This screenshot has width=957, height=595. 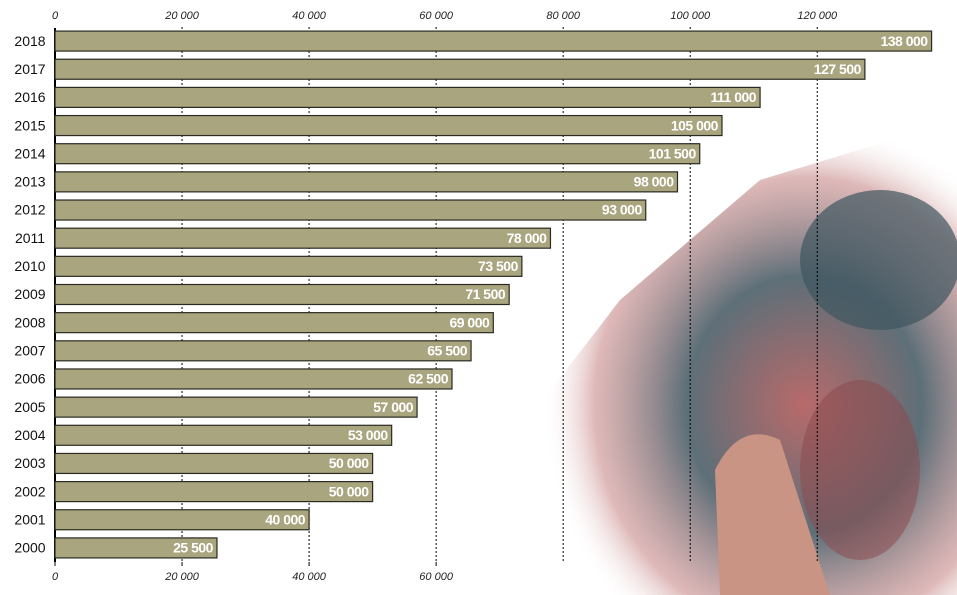 What do you see at coordinates (285, 519) in the screenshot?
I see `value-label: 40 000` at bounding box center [285, 519].